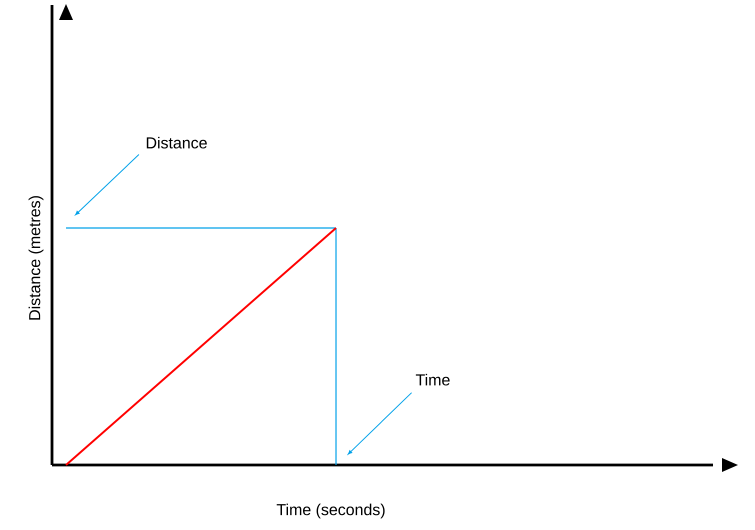 This screenshot has width=755, height=530. Describe the element at coordinates (176, 142) in the screenshot. I see `text: Distance` at that location.